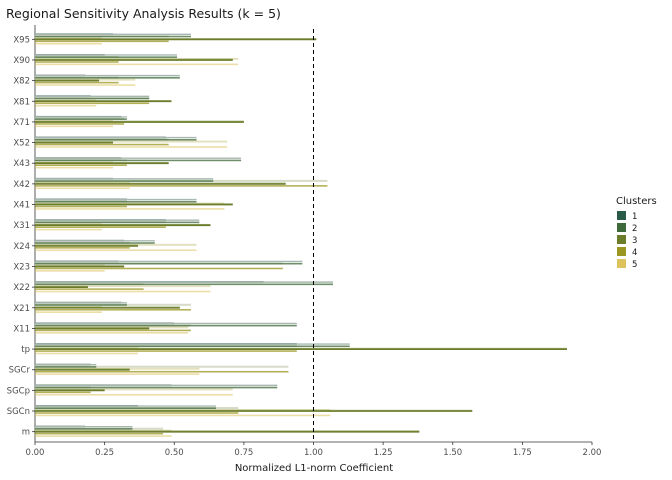 Image resolution: width=672 pixels, height=480 pixels. I want to click on y-tick-label-SGCr: SGCr, so click(20, 371).